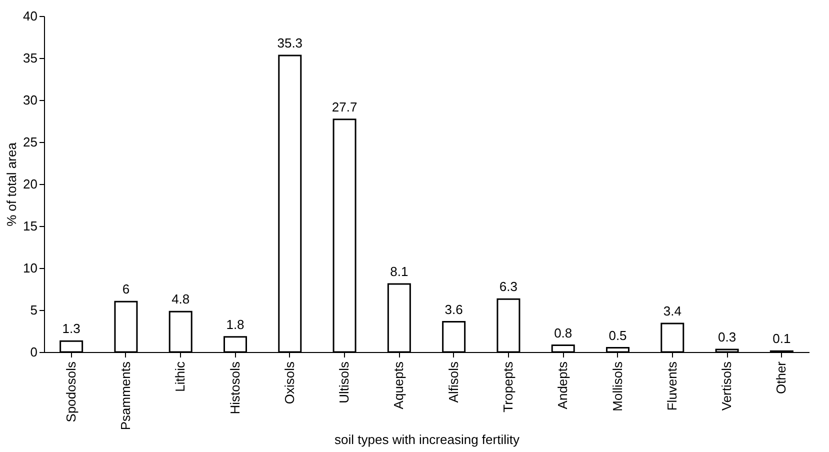  What do you see at coordinates (125, 395) in the screenshot?
I see `x-tick-label: Psamments` at bounding box center [125, 395].